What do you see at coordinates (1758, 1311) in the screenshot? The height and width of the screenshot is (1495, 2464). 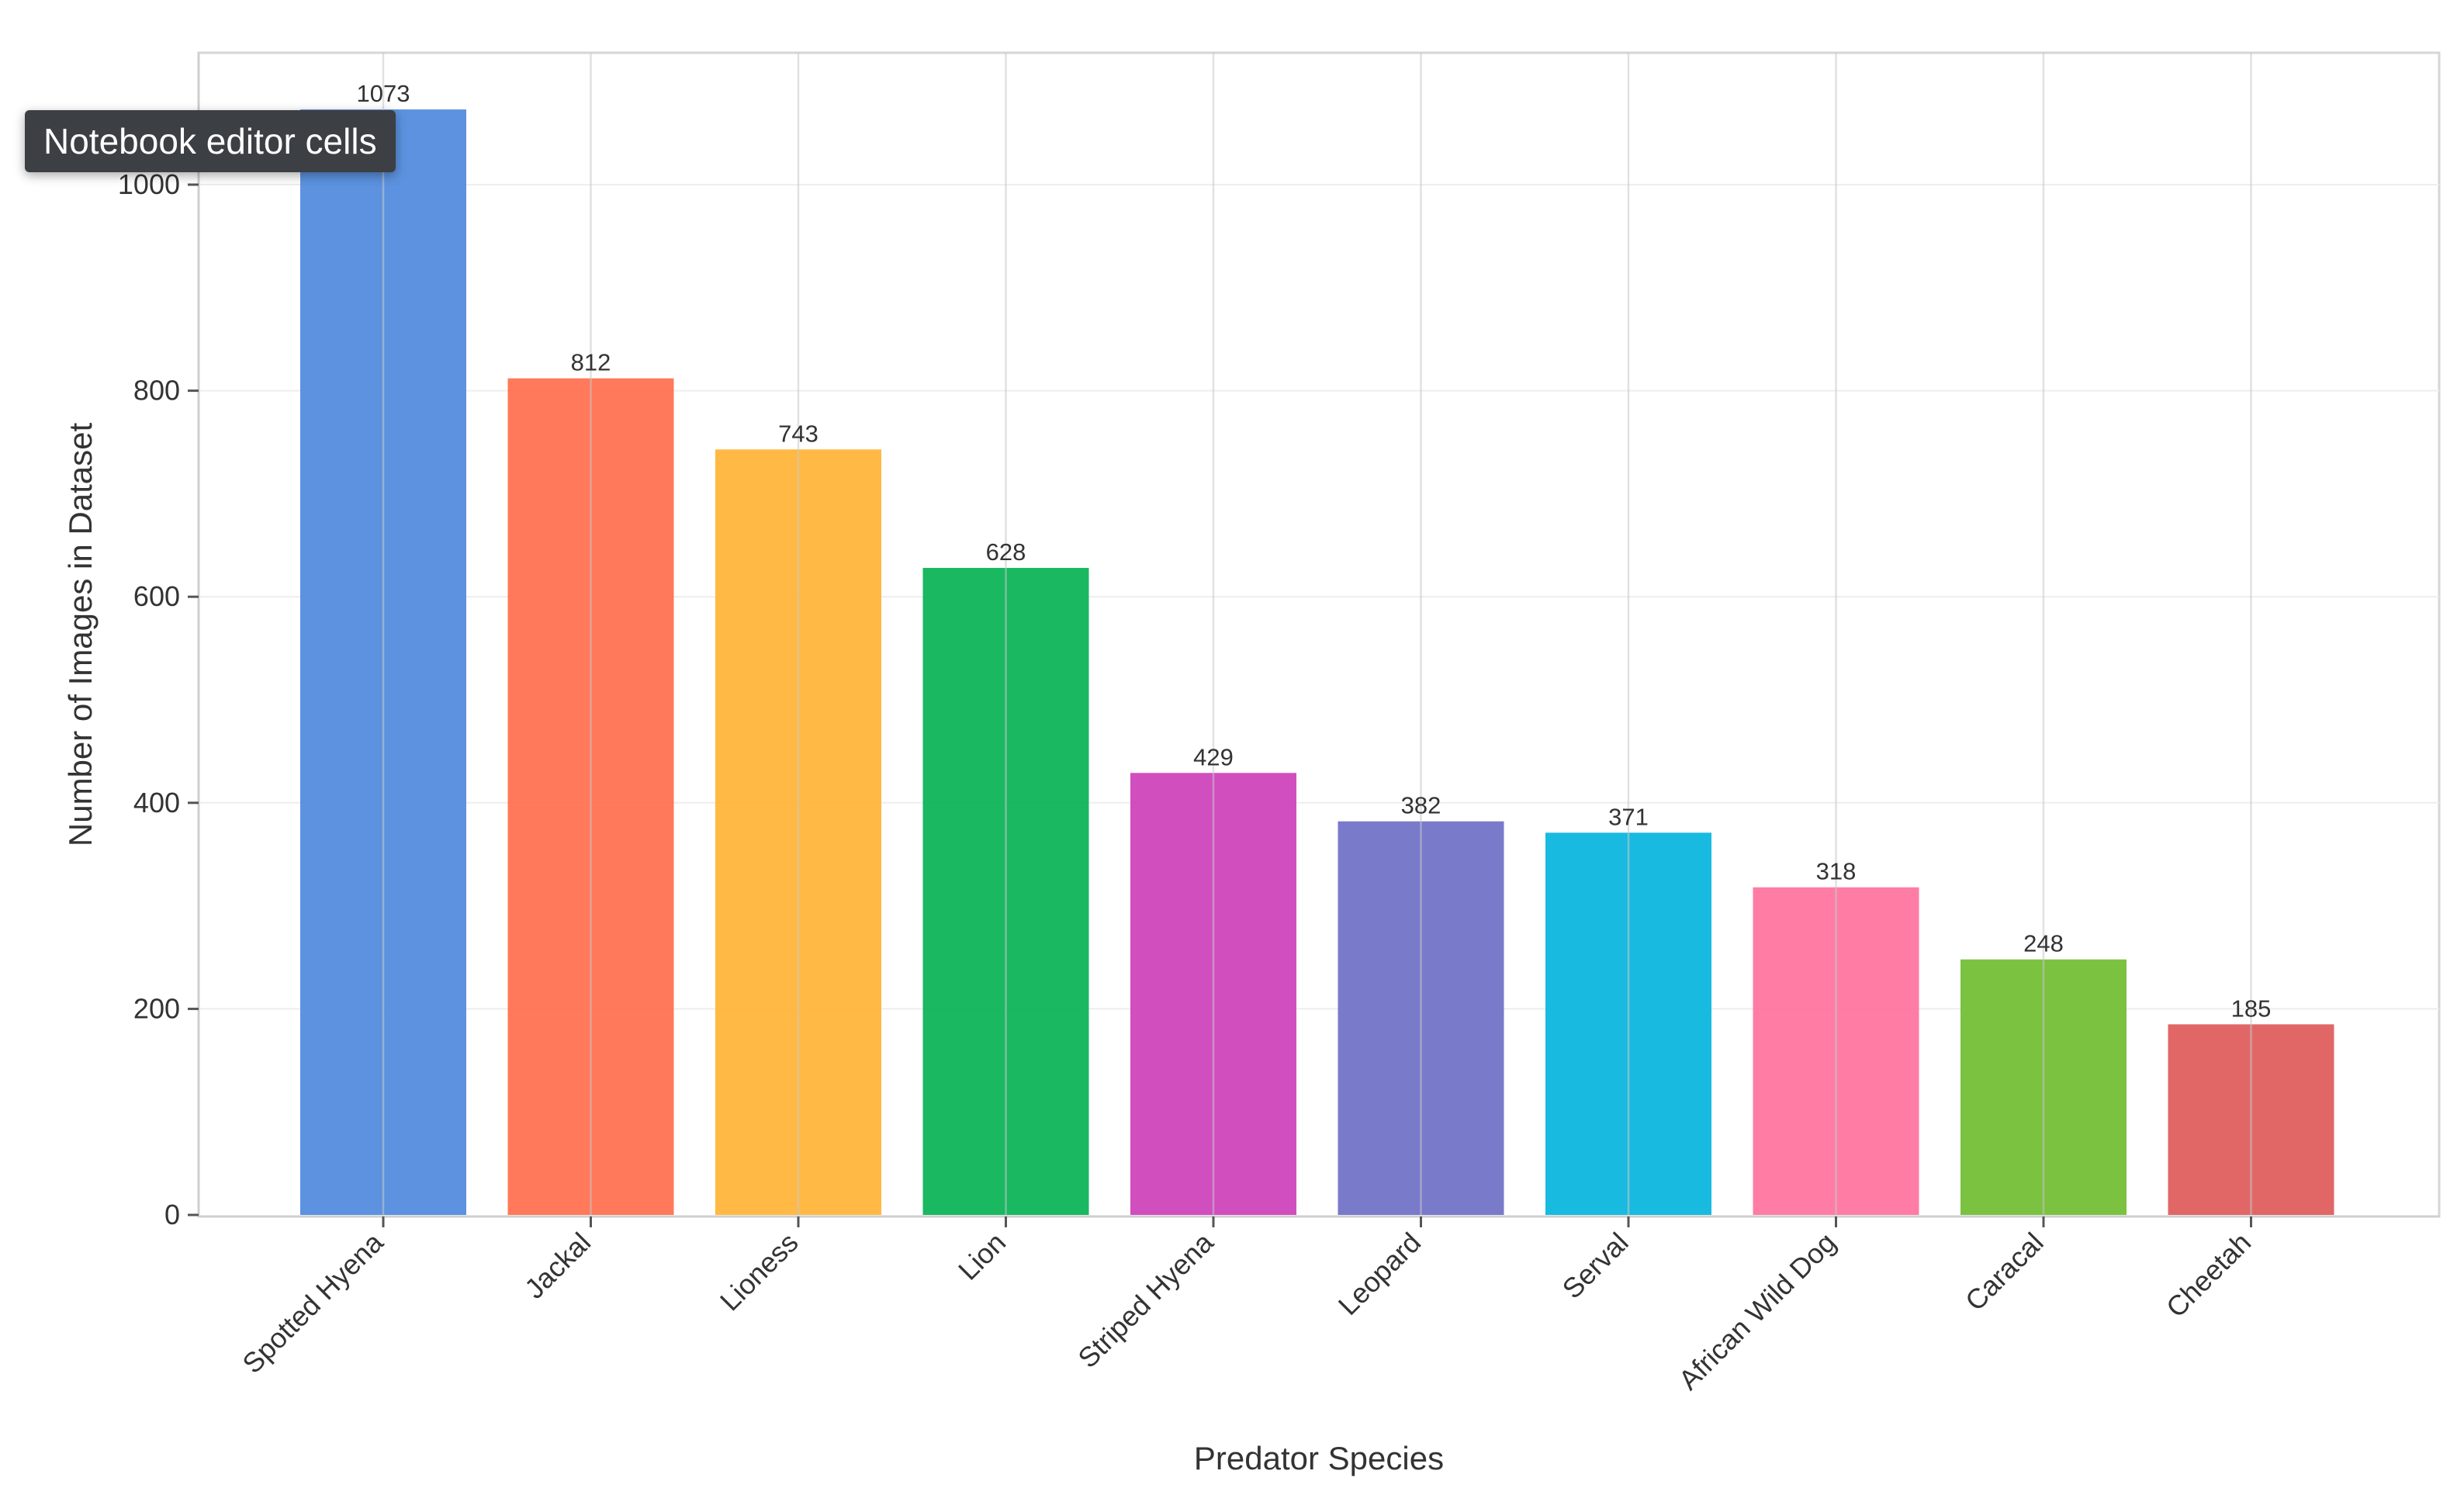 I see `x-tick-label: African Wild Dog` at bounding box center [1758, 1311].